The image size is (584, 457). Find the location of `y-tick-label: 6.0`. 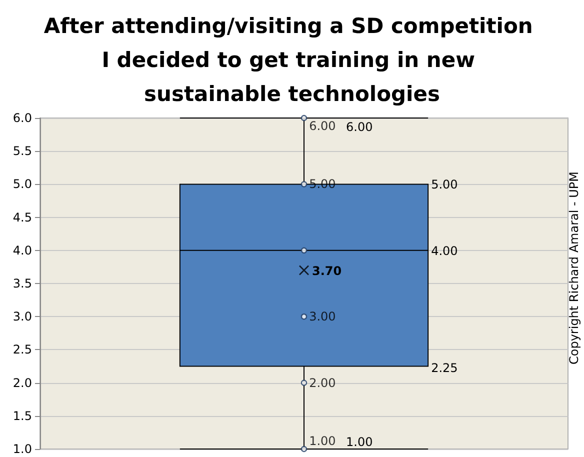

y-tick-label: 6.0 is located at coordinates (22, 118).